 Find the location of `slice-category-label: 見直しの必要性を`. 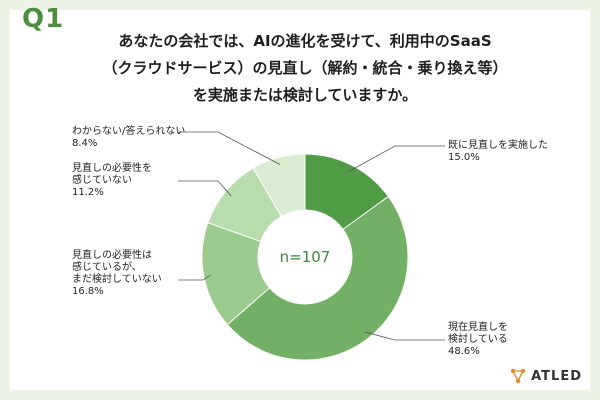

slice-category-label: 見直しの必要性を is located at coordinates (112, 167).